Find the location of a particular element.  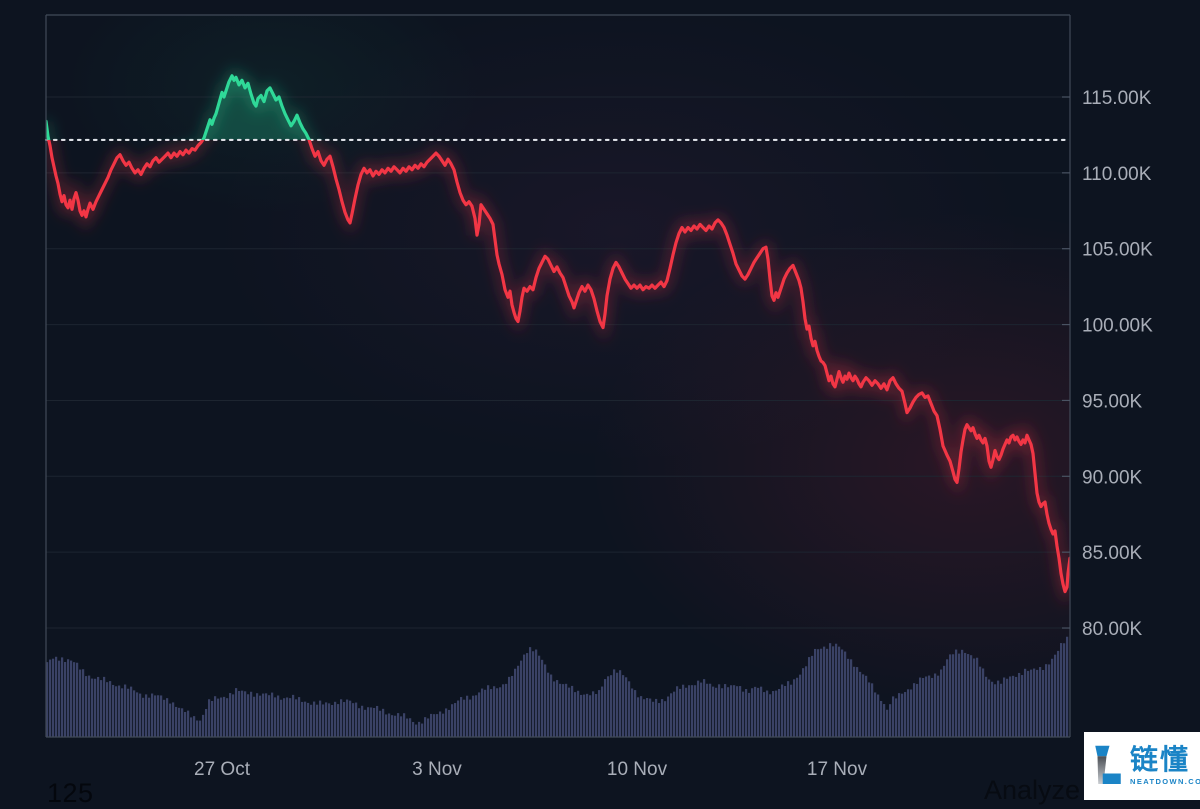

y-axis-label: 115.00K is located at coordinates (1117, 98).